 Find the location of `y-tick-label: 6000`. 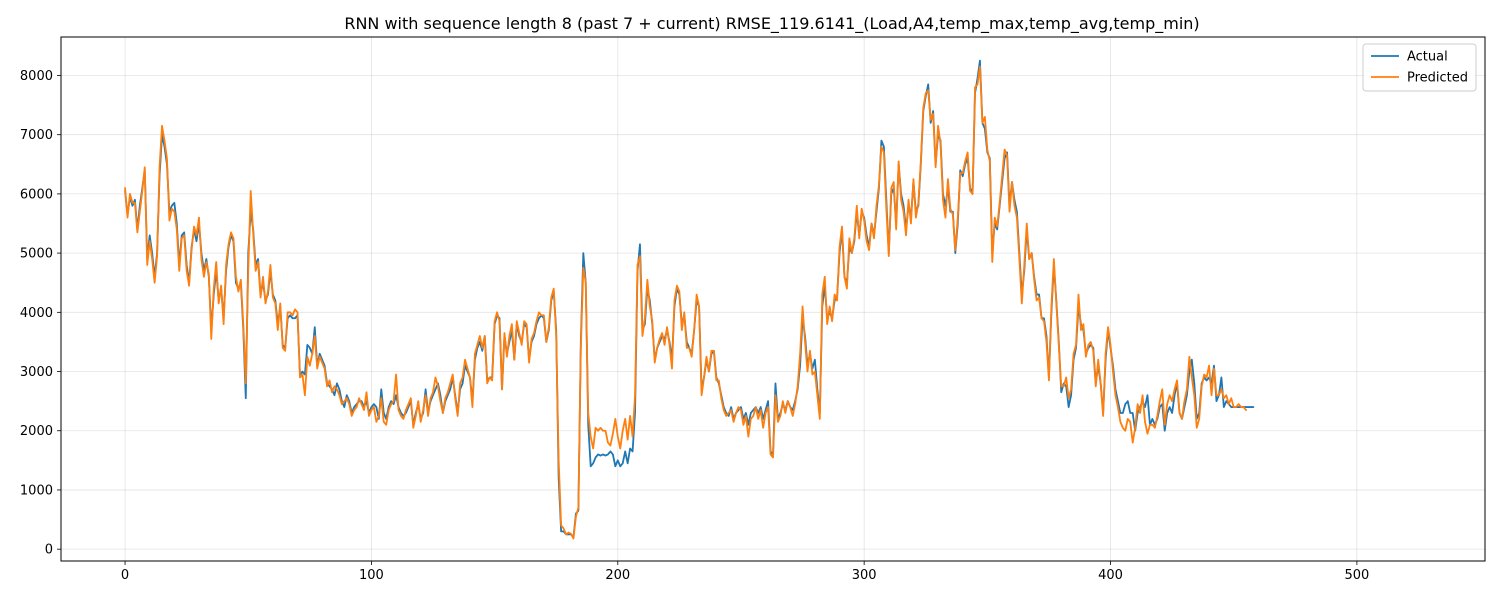

y-tick-label: 6000 is located at coordinates (36, 194).